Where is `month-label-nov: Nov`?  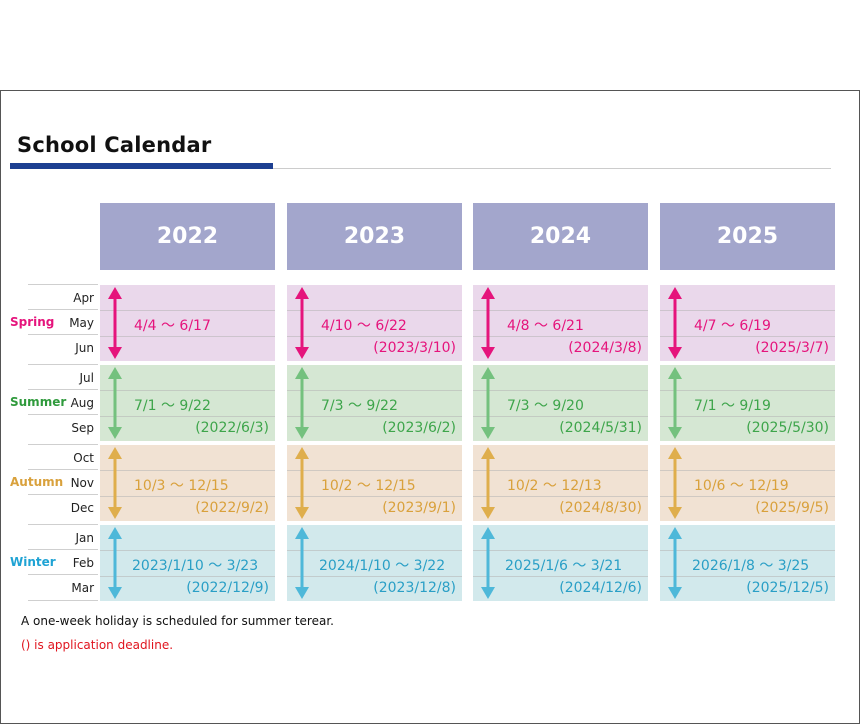 month-label-nov: Nov is located at coordinates (82, 483).